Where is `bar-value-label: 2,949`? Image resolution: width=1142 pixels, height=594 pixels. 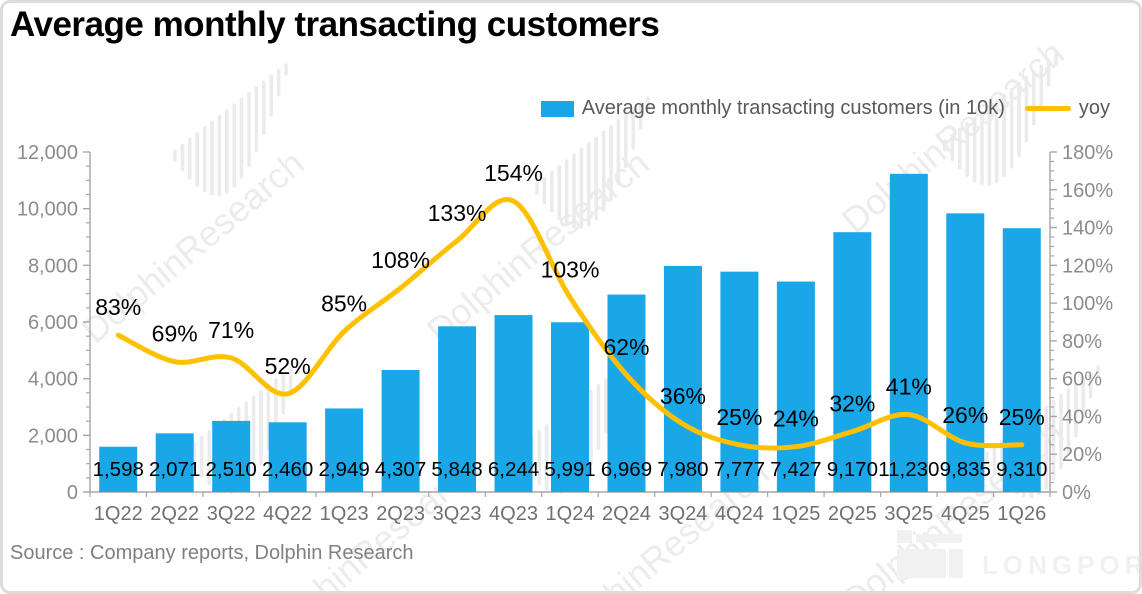
bar-value-label: 2,949 is located at coordinates (343, 469).